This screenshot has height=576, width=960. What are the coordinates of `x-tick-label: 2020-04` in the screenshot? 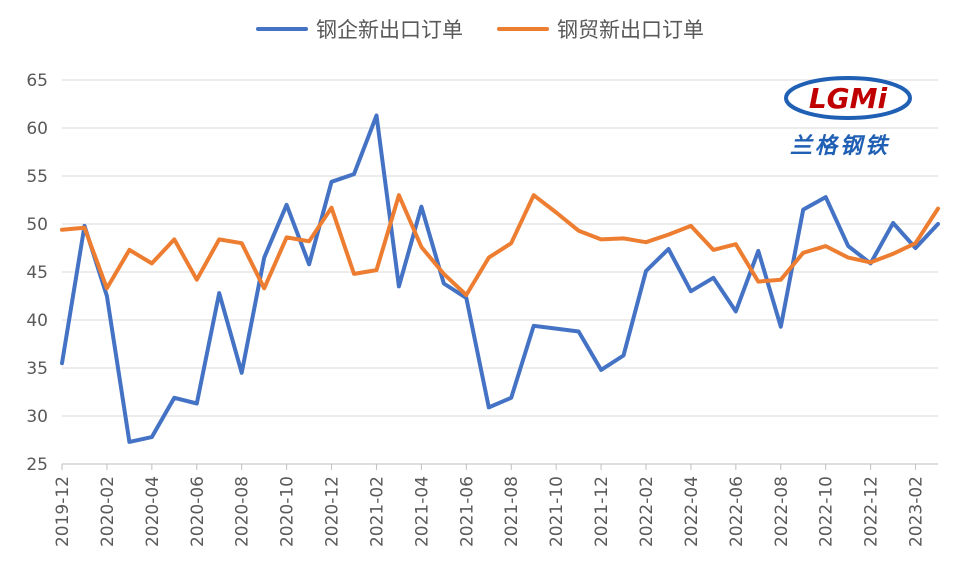 It's located at (153, 511).